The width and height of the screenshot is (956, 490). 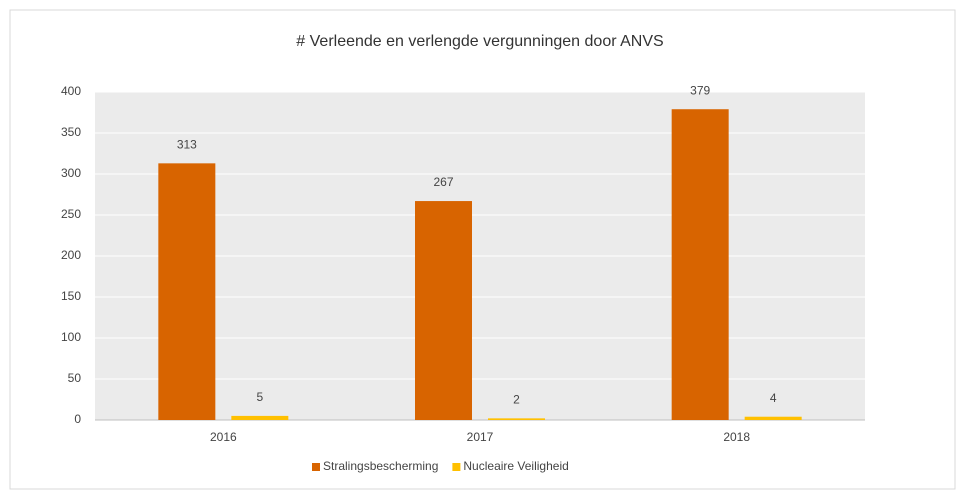 What do you see at coordinates (380, 466) in the screenshot?
I see `legend-label: Stralingsbescherming` at bounding box center [380, 466].